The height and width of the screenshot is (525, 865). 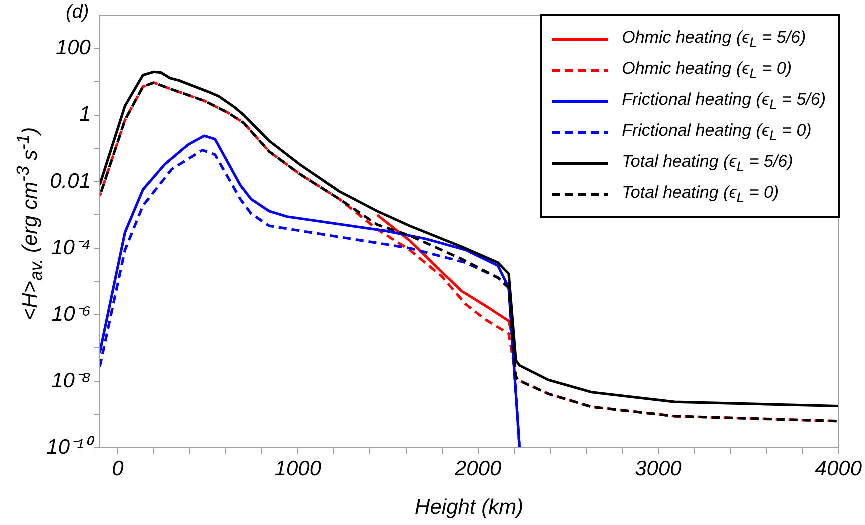 I want to click on x-tick-label: 2000, so click(x=478, y=468).